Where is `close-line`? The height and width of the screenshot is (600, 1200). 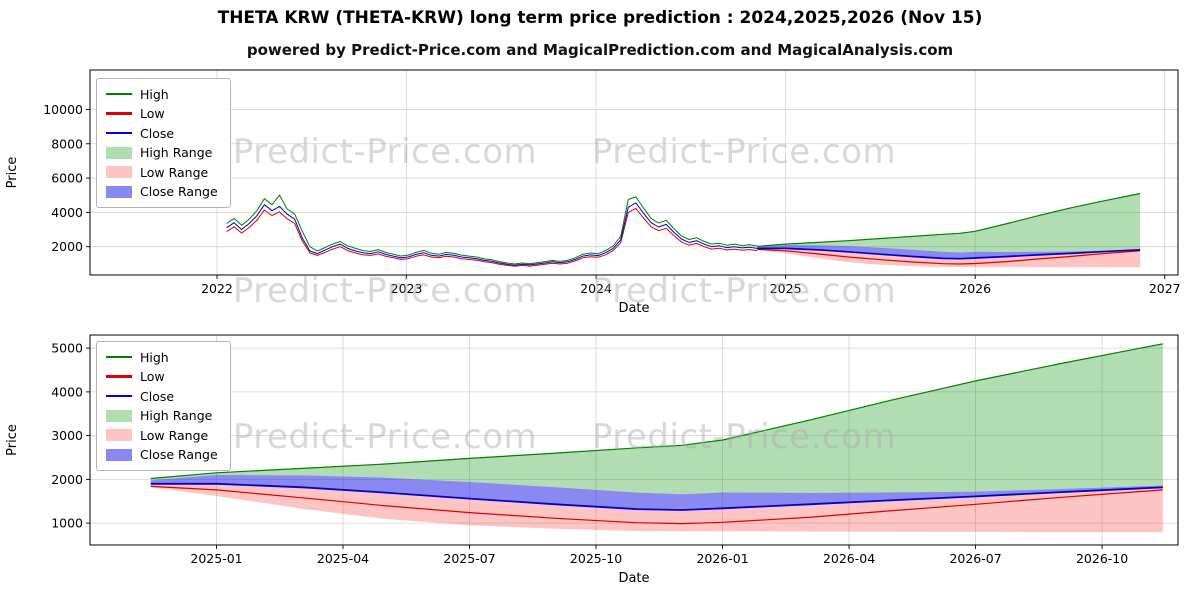
close-line is located at coordinates (492, 234).